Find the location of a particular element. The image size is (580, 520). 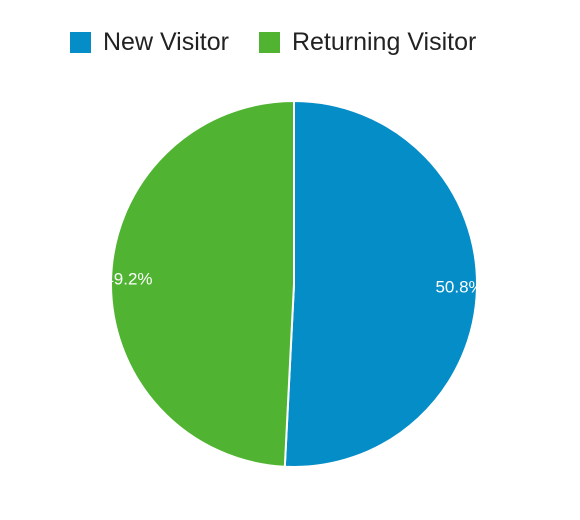

legend-item-new-visitor: New Visitor is located at coordinates (149, 42).